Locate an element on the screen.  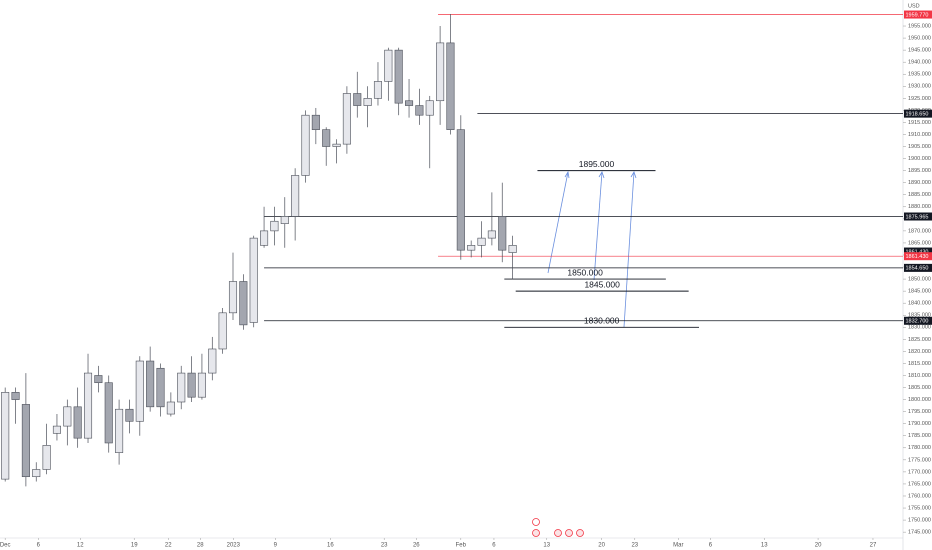
price-label: 1959.770 is located at coordinates (917, 15).